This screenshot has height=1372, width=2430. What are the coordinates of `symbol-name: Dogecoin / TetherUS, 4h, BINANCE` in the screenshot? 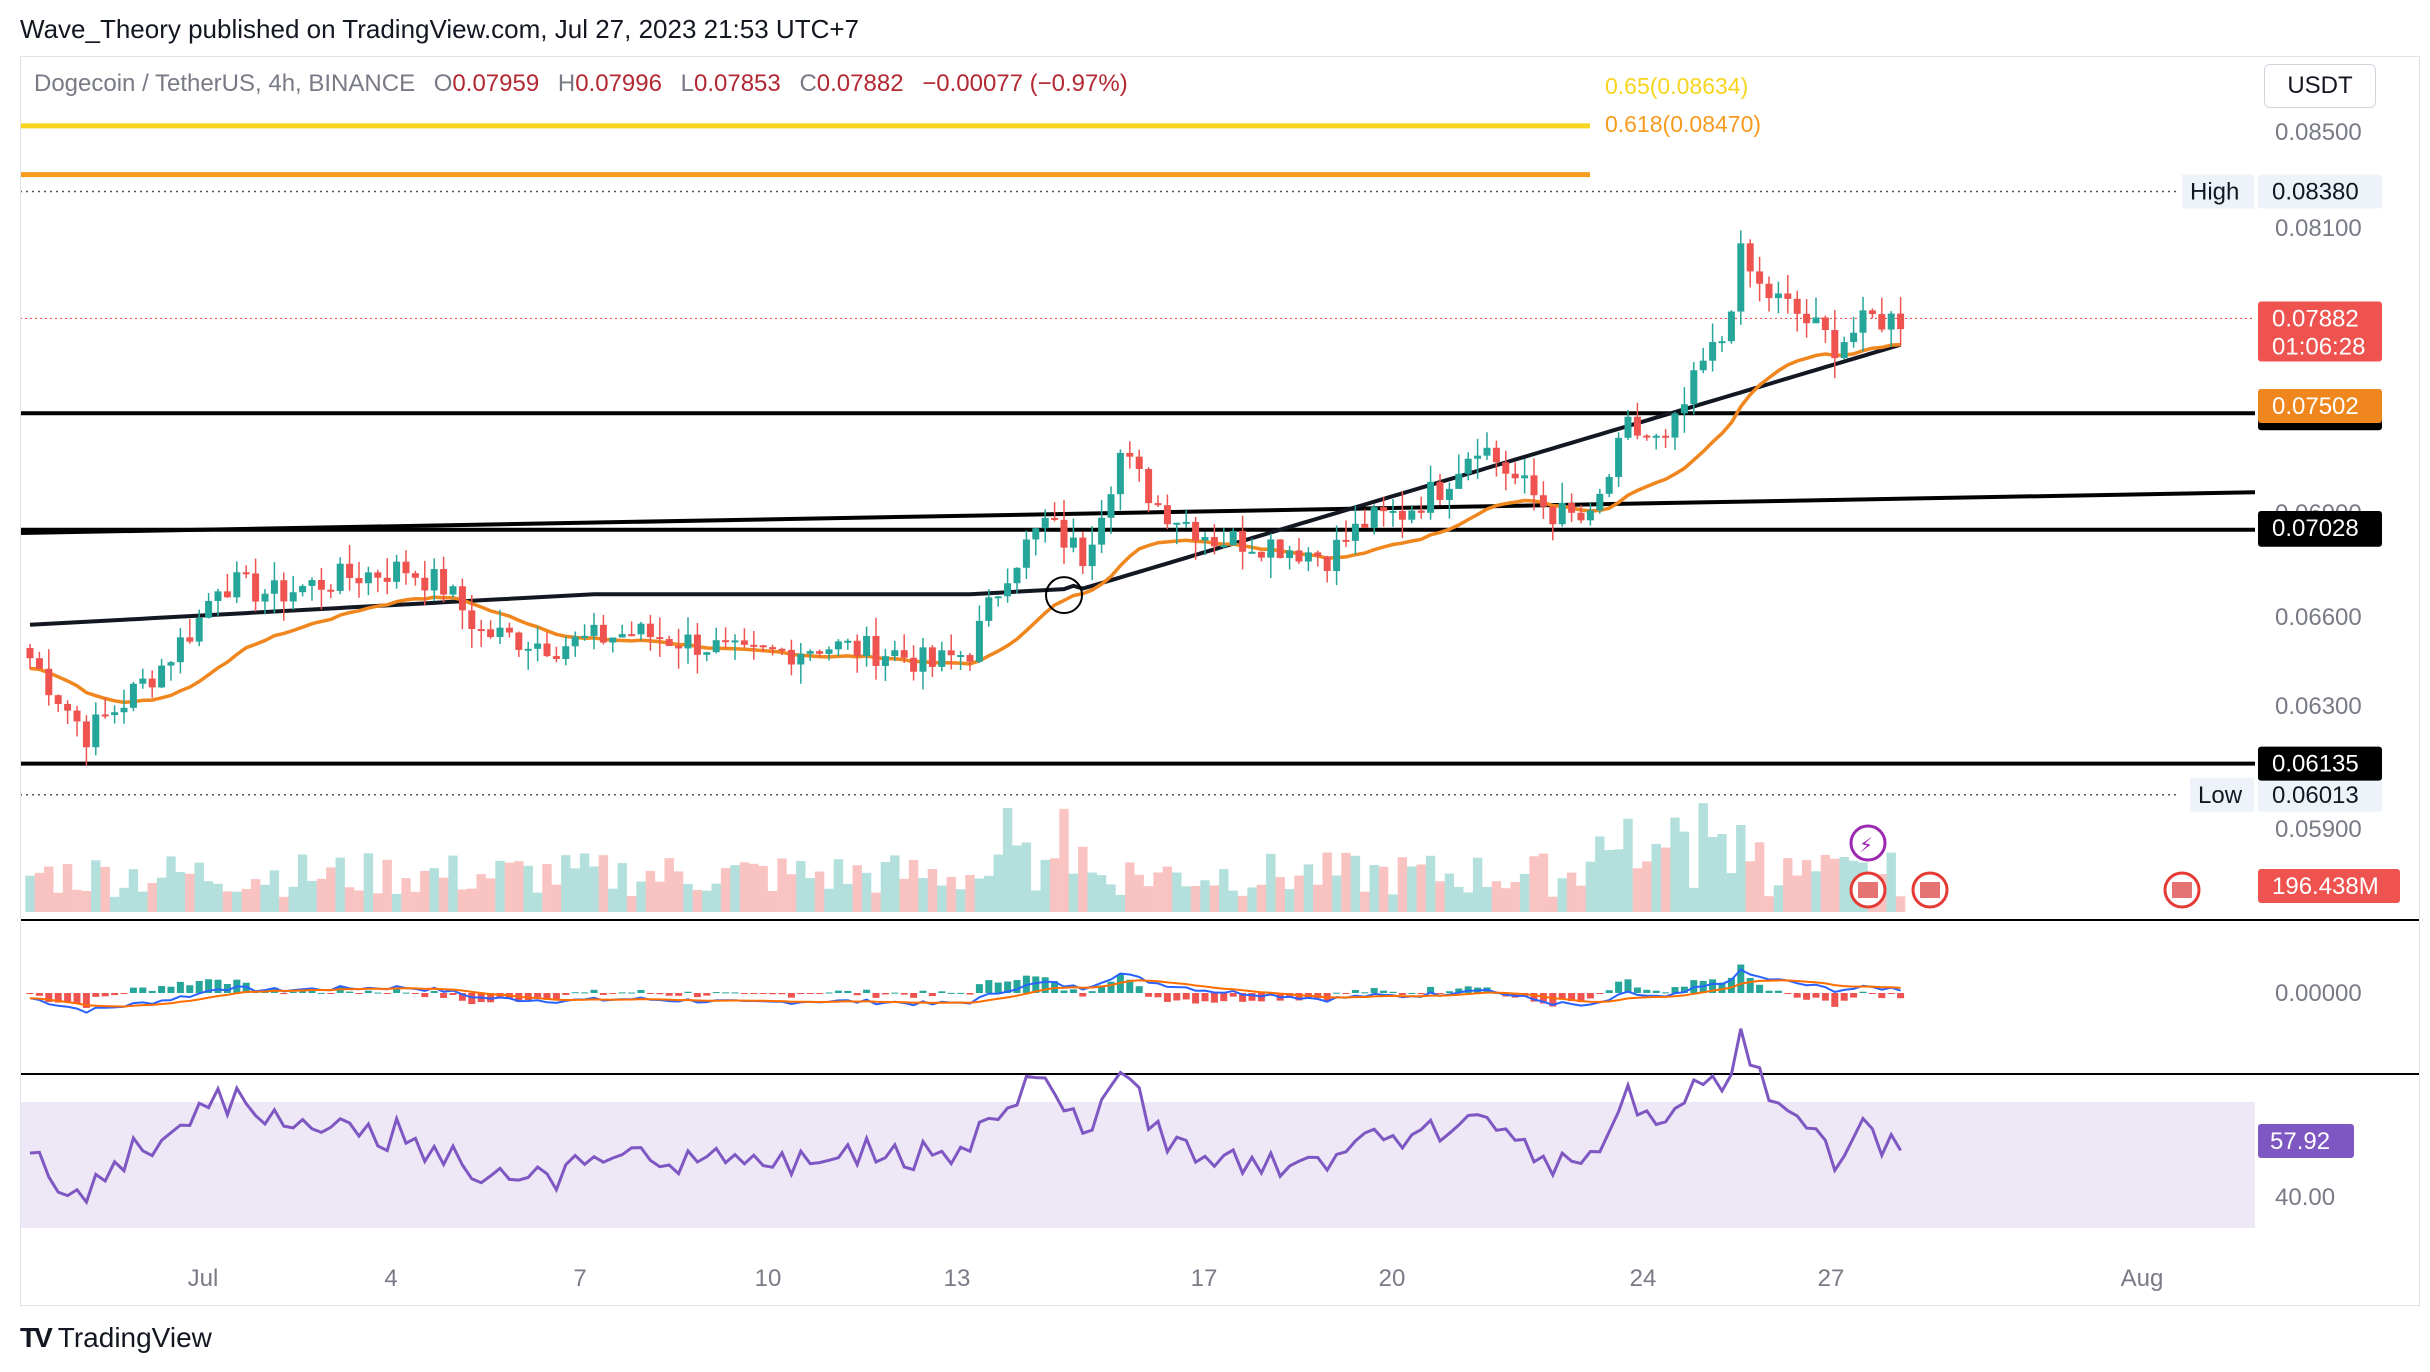 It's located at (225, 83).